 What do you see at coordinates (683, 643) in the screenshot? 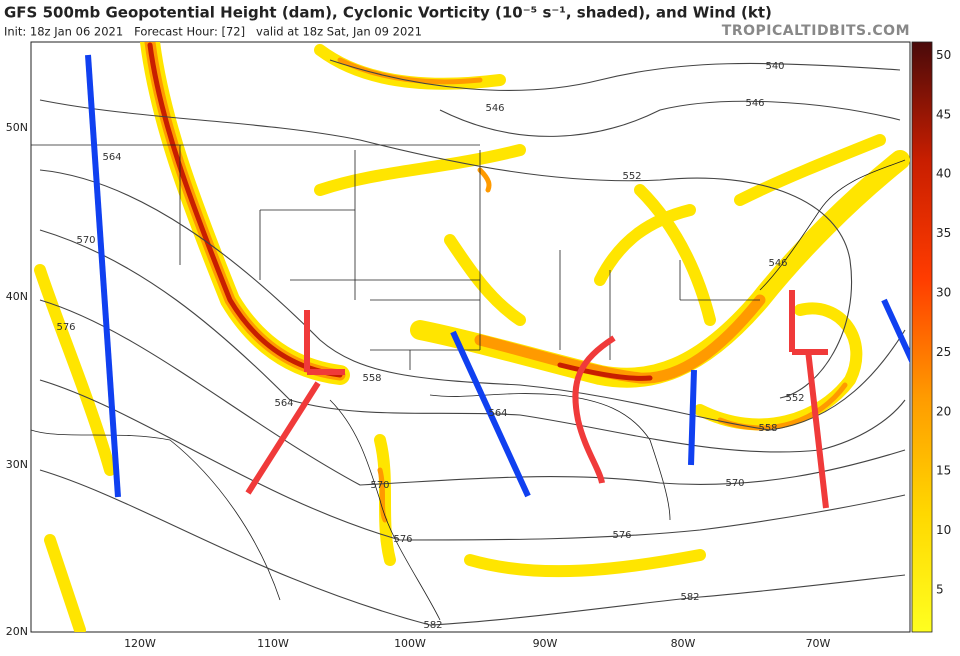
I see `lon-label: 80W` at bounding box center [683, 643].